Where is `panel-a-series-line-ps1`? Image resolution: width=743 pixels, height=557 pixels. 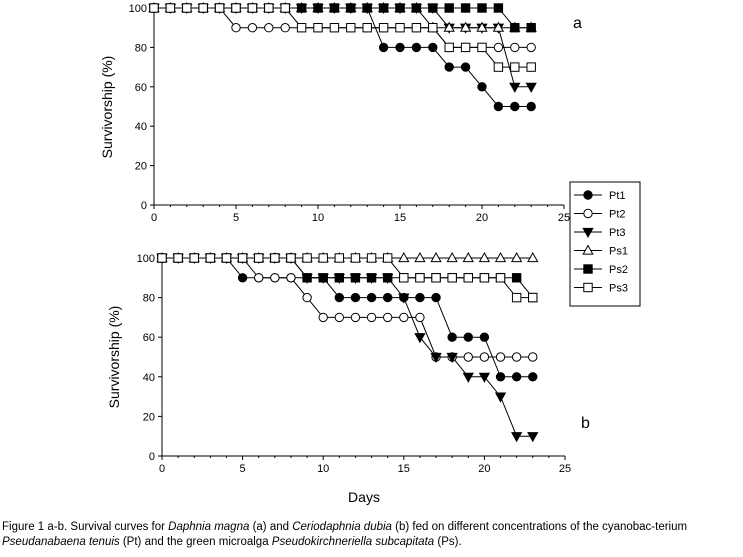
panel-a-series-line-ps1 is located at coordinates (343, 18).